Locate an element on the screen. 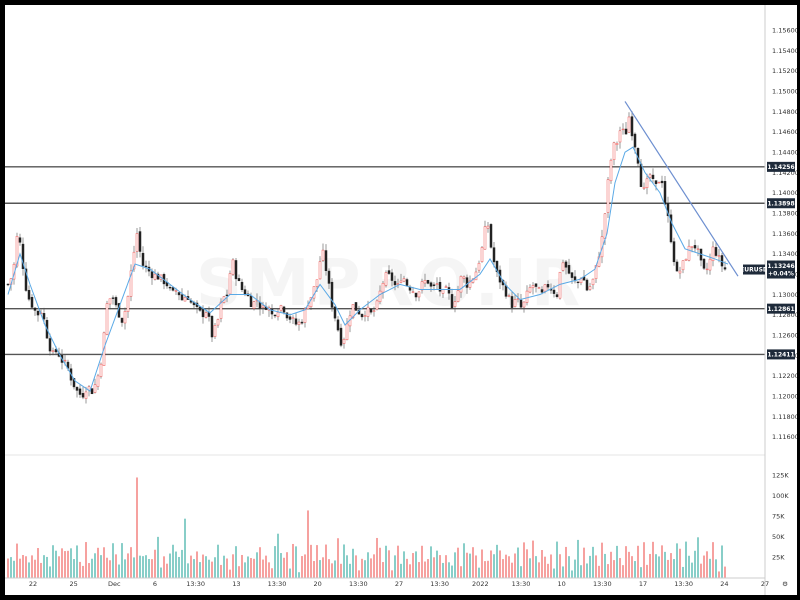  settings-gear-icon: ⚙ is located at coordinates (785, 584).